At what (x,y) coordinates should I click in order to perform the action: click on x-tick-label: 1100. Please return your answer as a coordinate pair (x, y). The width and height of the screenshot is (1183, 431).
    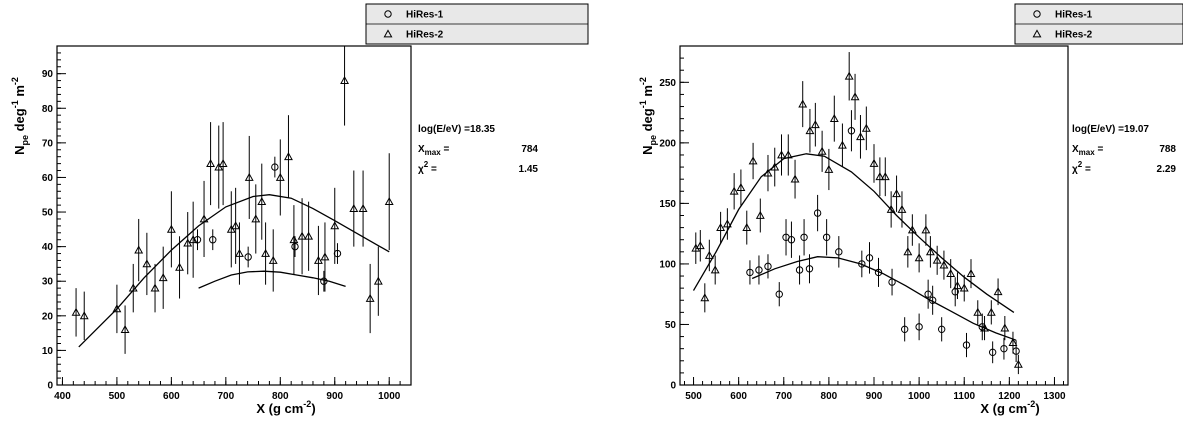
    Looking at the image, I should click on (964, 396).